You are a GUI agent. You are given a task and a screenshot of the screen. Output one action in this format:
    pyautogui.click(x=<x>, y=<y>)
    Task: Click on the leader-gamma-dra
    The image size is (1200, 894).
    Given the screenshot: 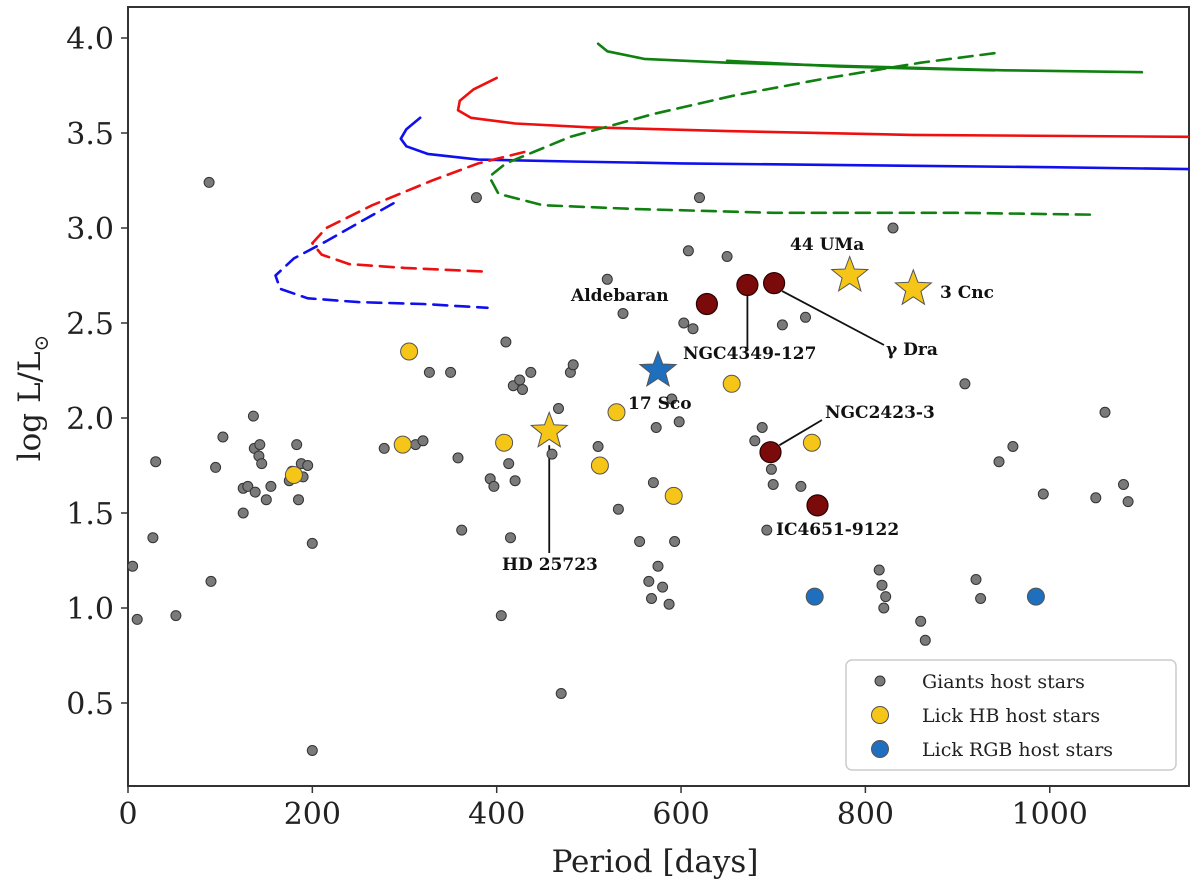 What is the action you would take?
    pyautogui.click(x=833, y=318)
    